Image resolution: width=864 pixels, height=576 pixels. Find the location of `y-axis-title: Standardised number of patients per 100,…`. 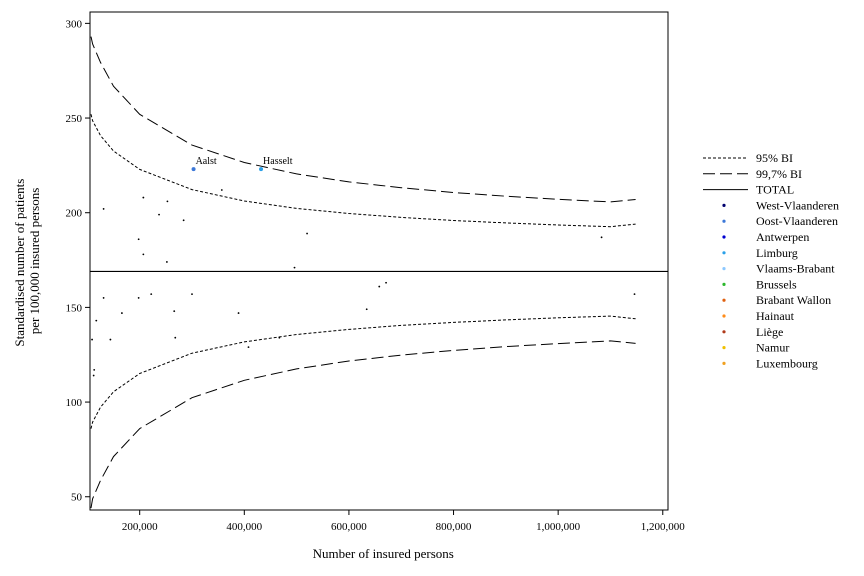

y-axis-title: Standardised number of patients per 100,… is located at coordinates (27, 260).